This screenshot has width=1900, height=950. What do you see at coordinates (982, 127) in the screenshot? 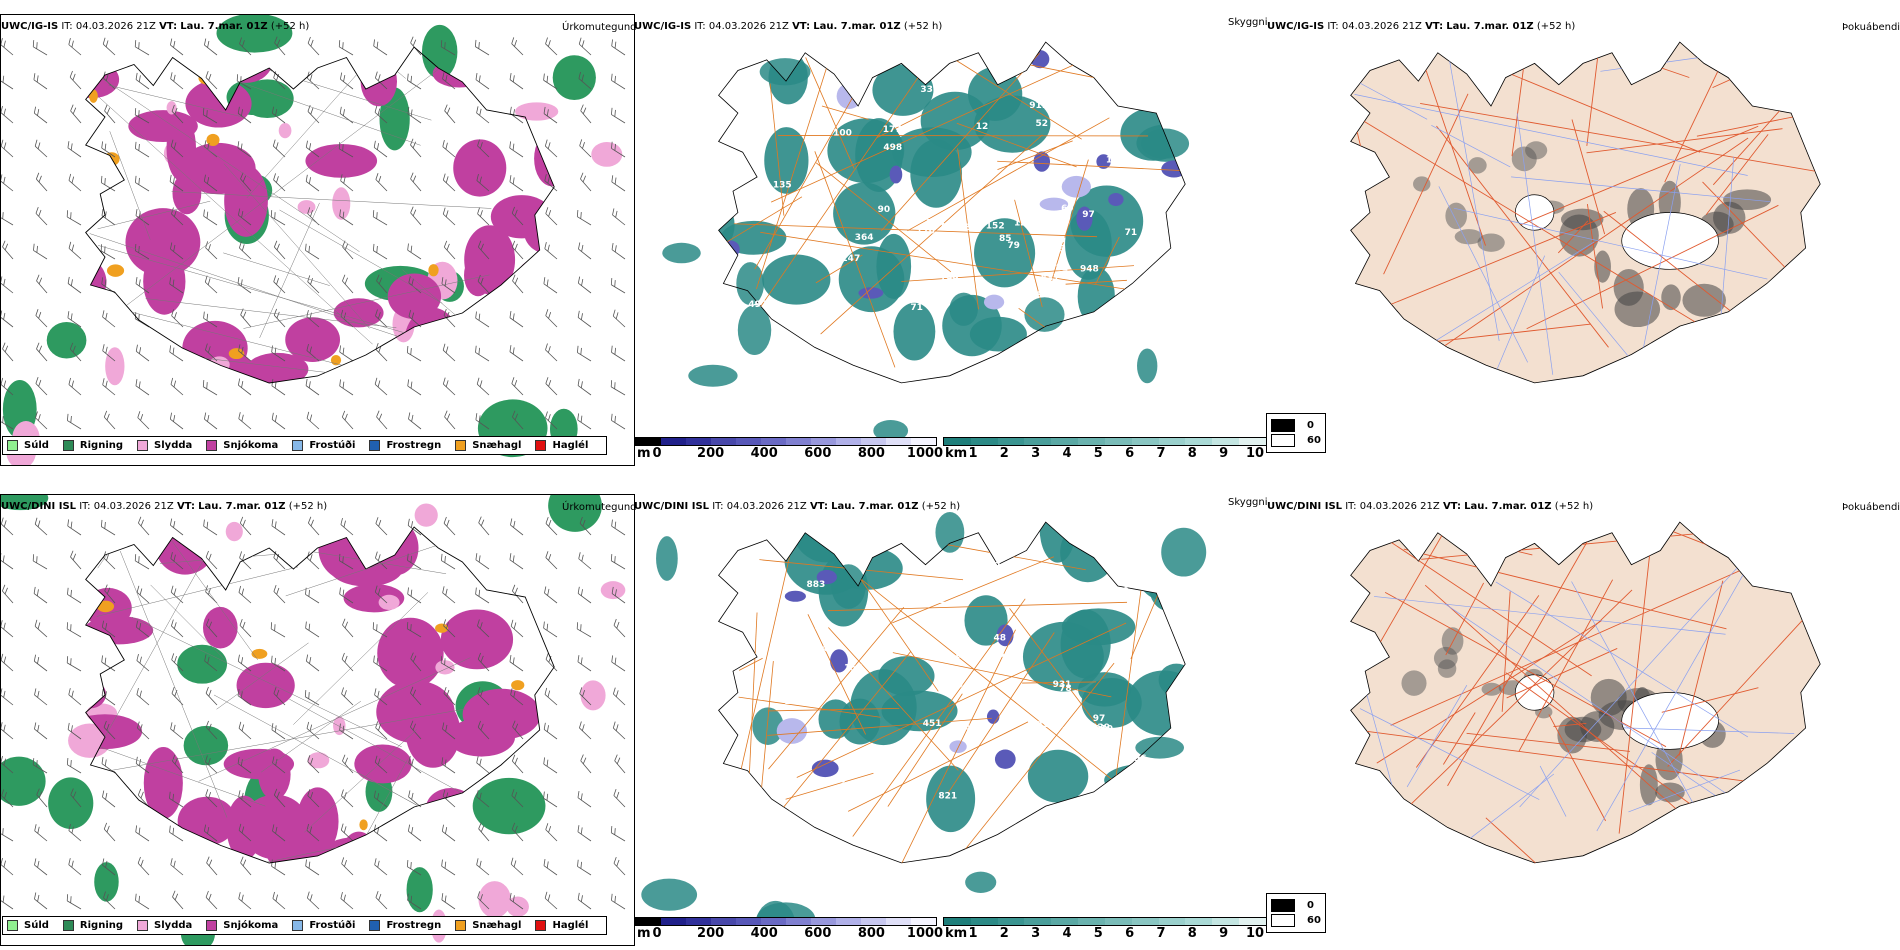
I see `visibility-label: 12` at bounding box center [982, 127].